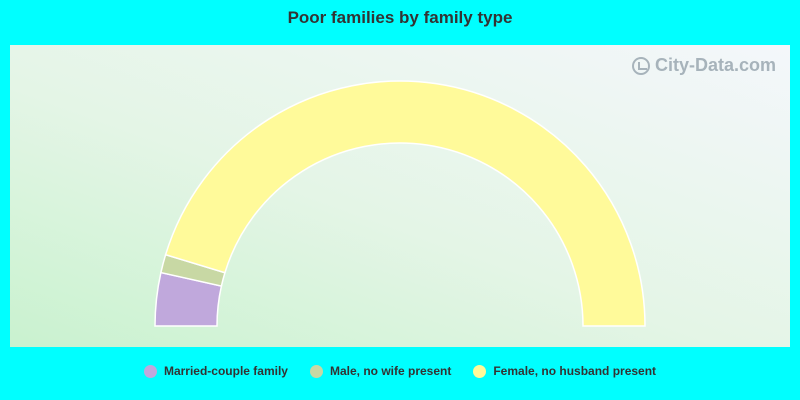 This screenshot has height=400, width=800. I want to click on legend-label: Married-couple family, so click(225, 371).